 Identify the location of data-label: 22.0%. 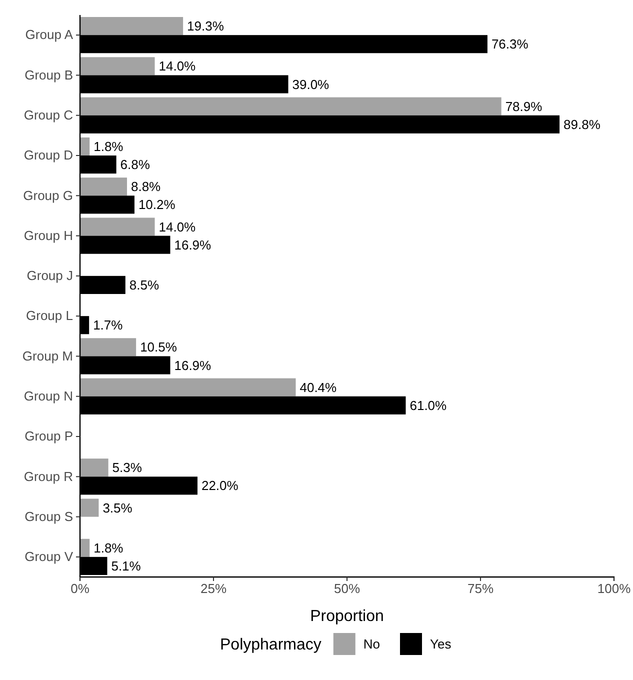
(220, 486).